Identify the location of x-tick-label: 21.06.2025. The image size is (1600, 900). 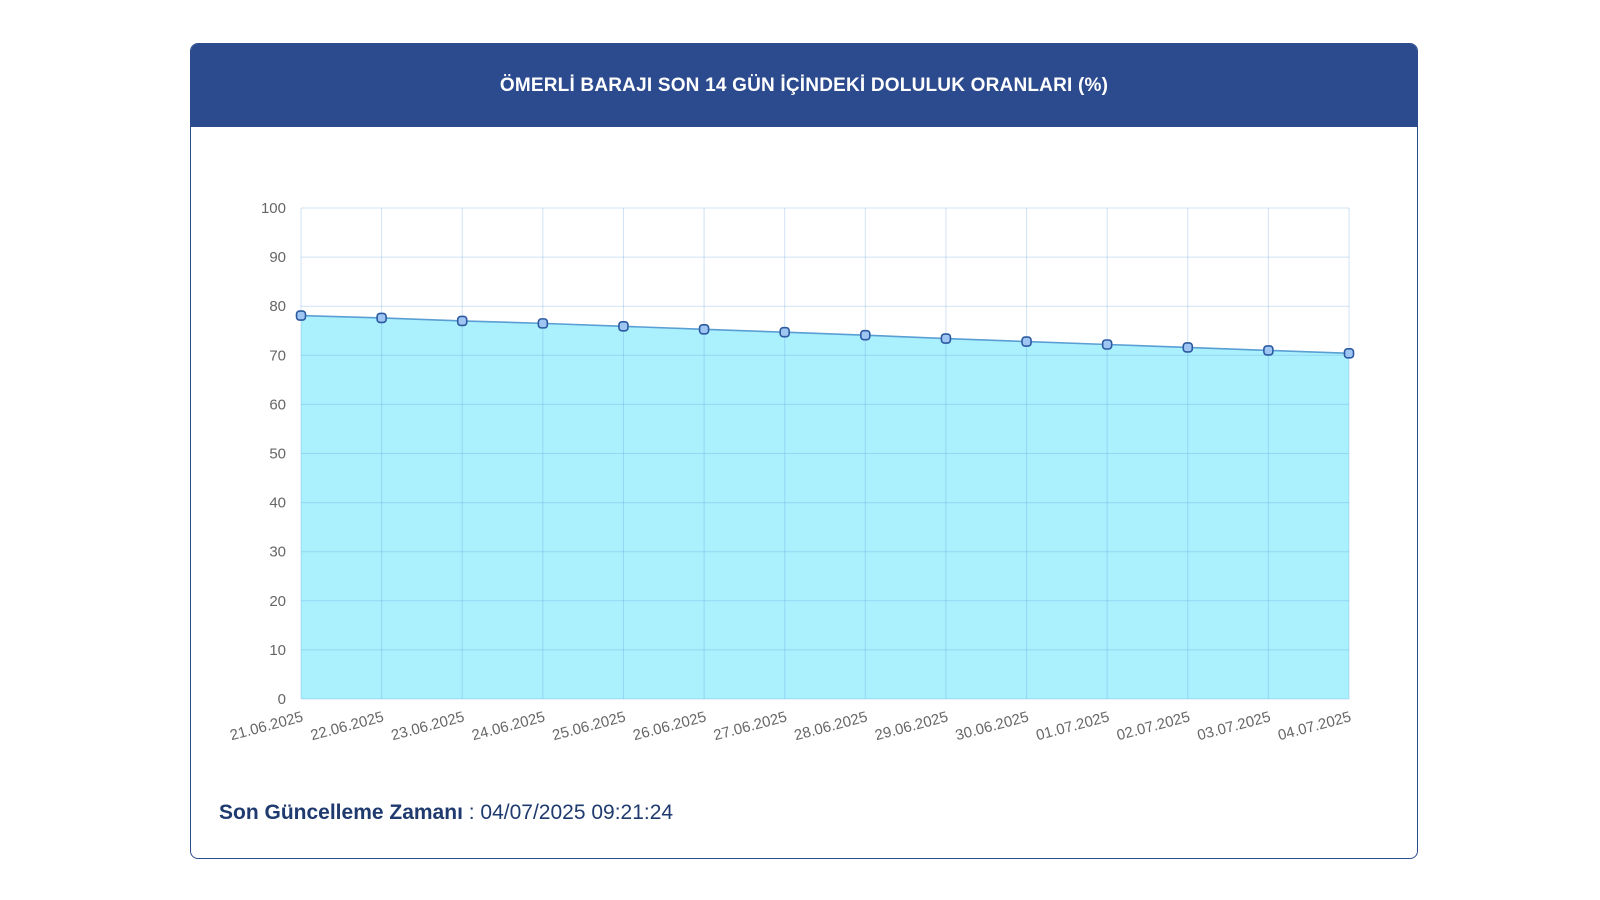
(266, 726).